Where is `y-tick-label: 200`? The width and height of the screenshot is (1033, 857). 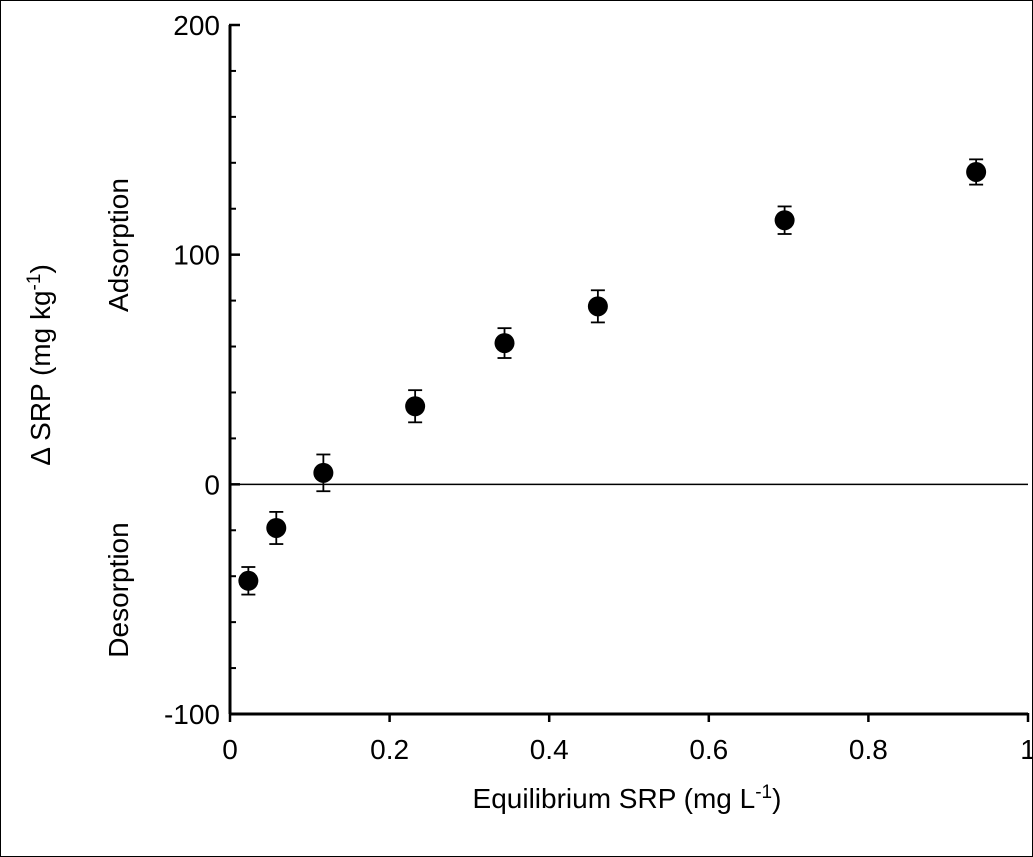 y-tick-label: 200 is located at coordinates (196, 25).